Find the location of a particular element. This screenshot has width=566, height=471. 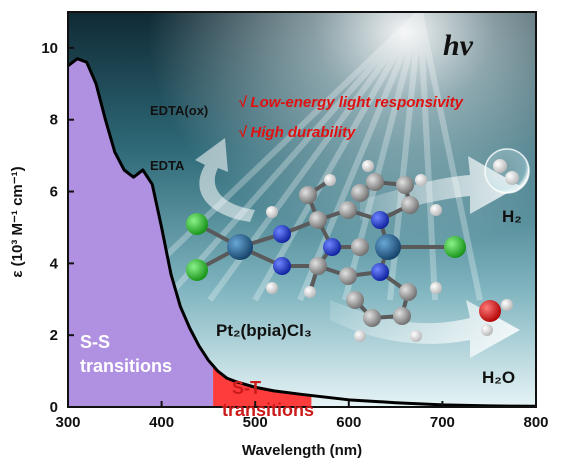

y-tick-label: 4 is located at coordinates (54, 263).